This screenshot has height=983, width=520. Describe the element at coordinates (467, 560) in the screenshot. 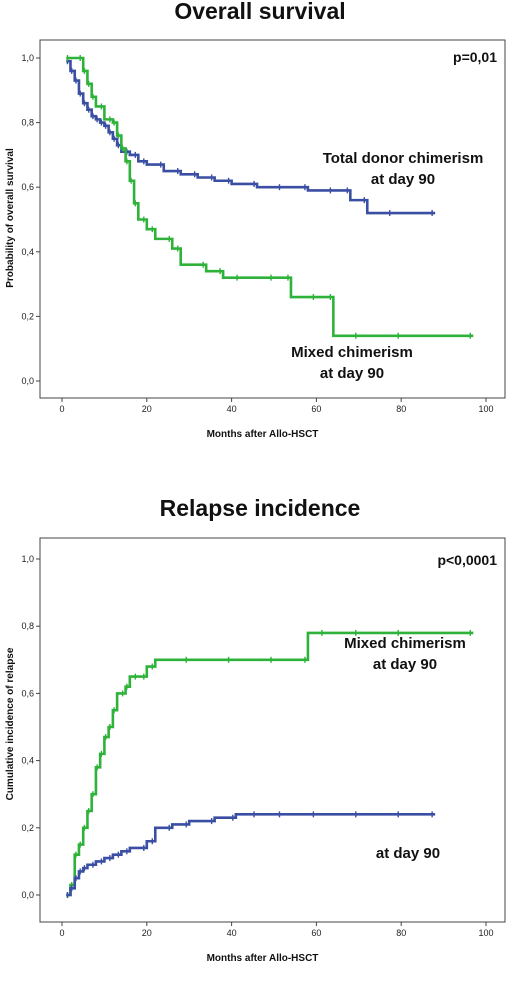

I see `p-value-label: p<0,0001` at that location.